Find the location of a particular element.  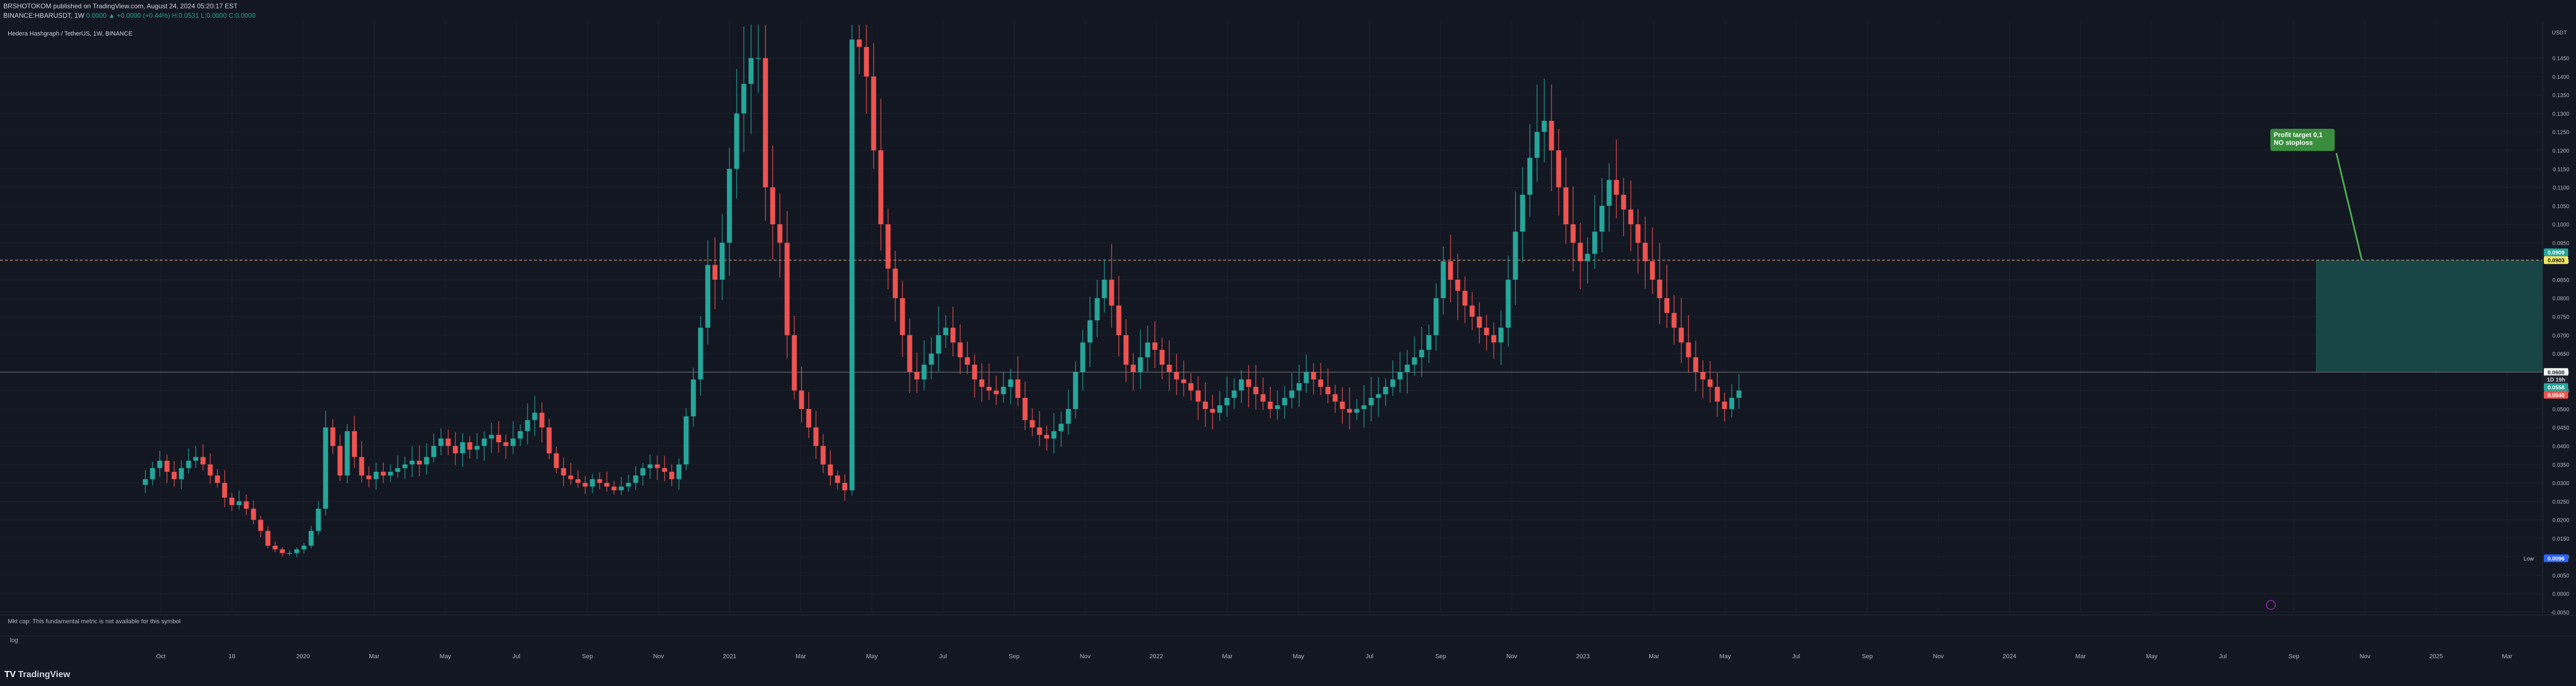

y-tick-label: 0.1200 is located at coordinates (2560, 151).